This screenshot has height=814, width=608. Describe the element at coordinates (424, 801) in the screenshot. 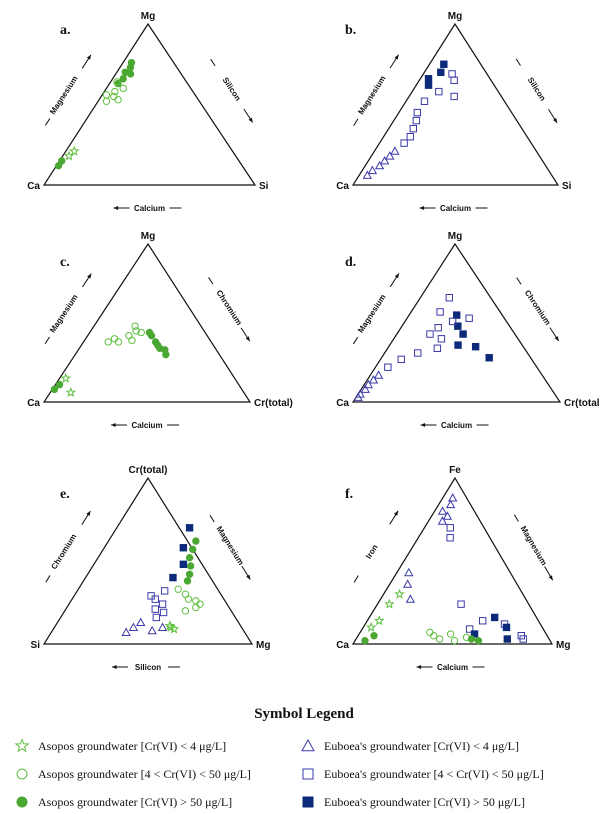

I see `legend-item-label: Euboea's groundwater [Cr(VI) > 50 μg/L]` at that location.